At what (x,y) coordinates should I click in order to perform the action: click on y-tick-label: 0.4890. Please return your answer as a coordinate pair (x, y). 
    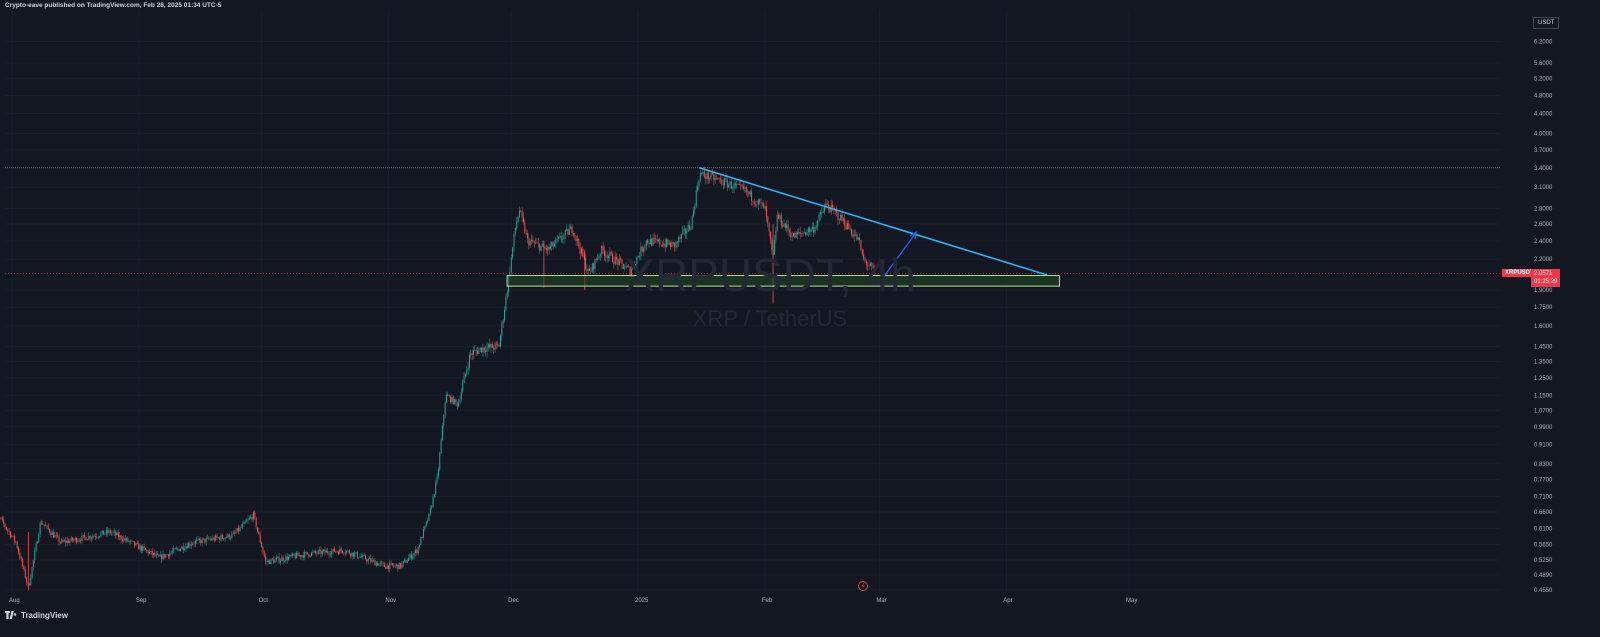
    Looking at the image, I should click on (1543, 576).